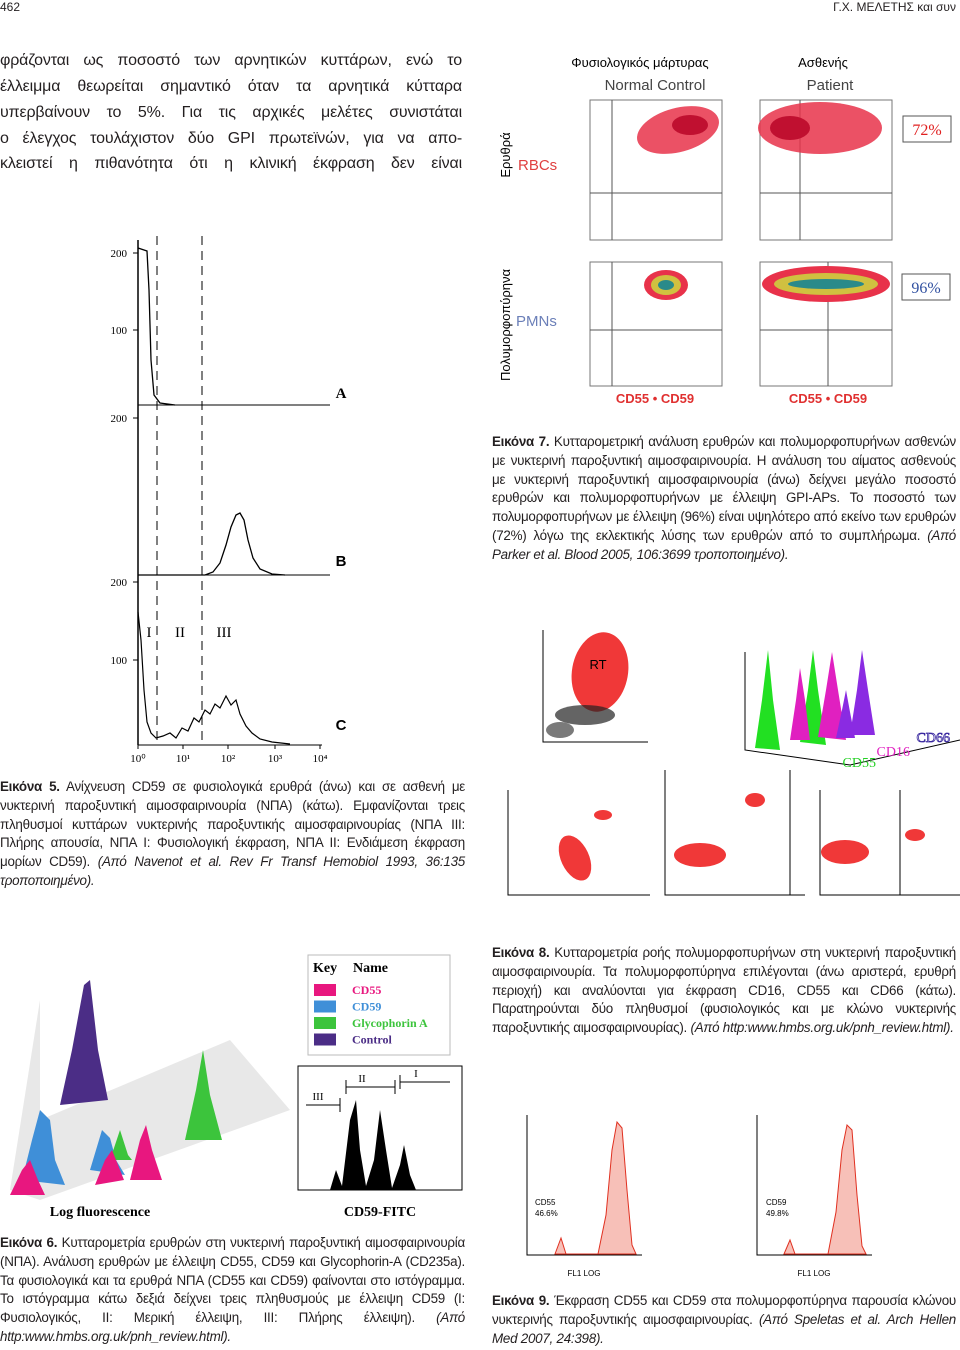 The height and width of the screenshot is (1350, 960). What do you see at coordinates (546, 1213) in the screenshot?
I see `percent-label: 46.6%` at bounding box center [546, 1213].